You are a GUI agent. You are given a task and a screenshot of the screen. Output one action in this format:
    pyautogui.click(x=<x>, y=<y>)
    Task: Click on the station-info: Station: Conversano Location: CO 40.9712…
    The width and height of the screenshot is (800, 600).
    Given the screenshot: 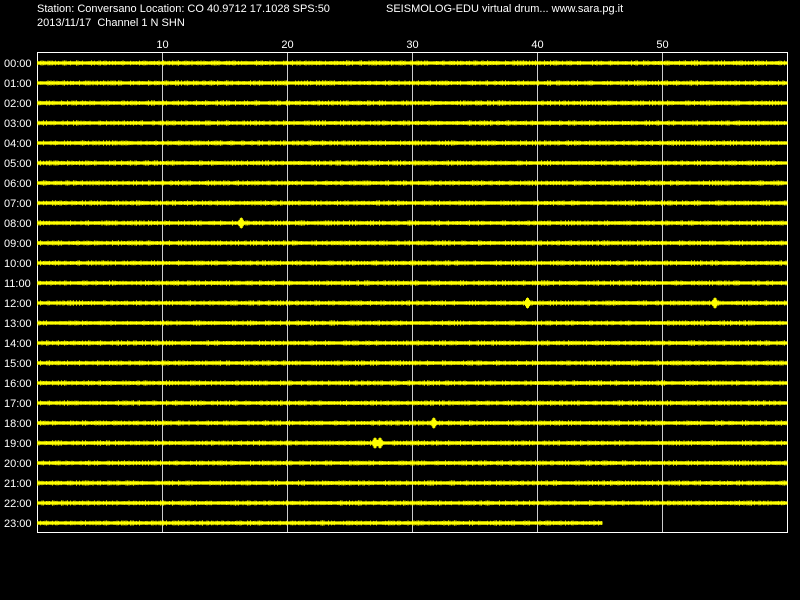 What is the action you would take?
    pyautogui.click(x=183, y=9)
    